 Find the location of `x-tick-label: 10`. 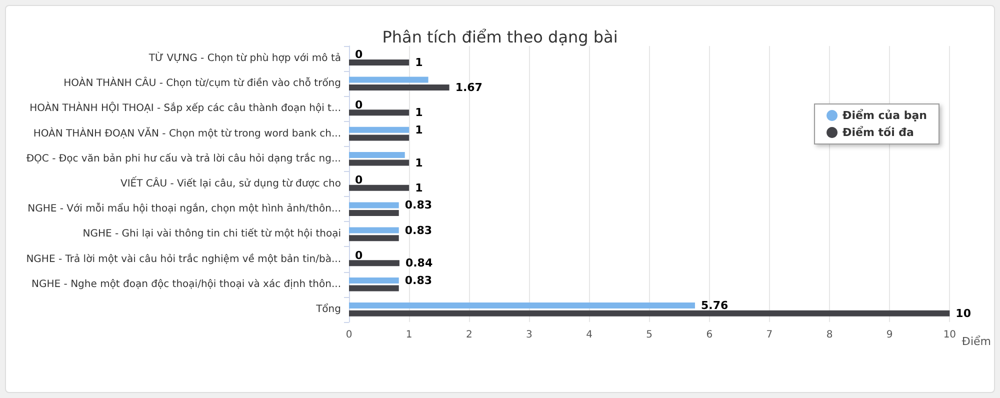

x-tick-label: 10 is located at coordinates (949, 335).